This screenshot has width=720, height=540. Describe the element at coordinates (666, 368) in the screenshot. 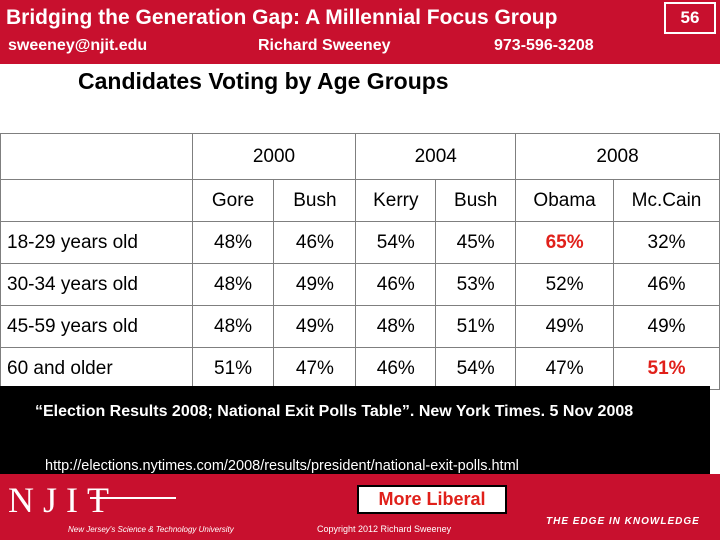

I see `highlighted-cell: 51%` at that location.